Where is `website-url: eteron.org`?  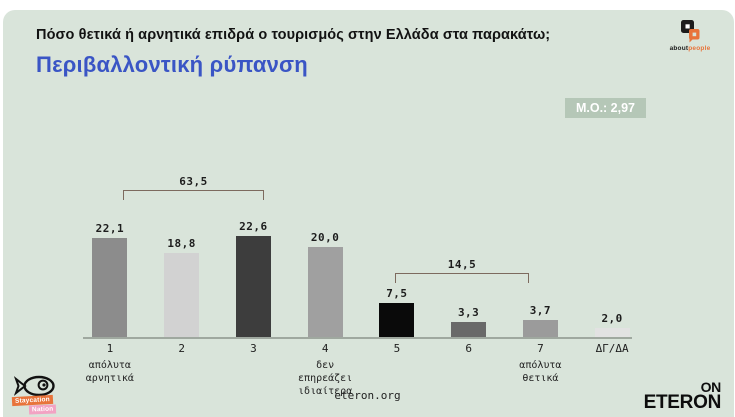 website-url: eteron.org is located at coordinates (367, 395).